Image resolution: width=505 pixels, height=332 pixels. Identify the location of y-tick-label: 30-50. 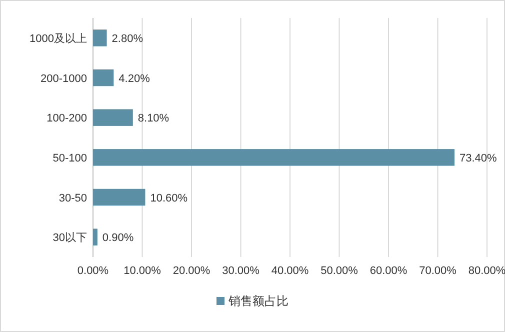
(72, 198).